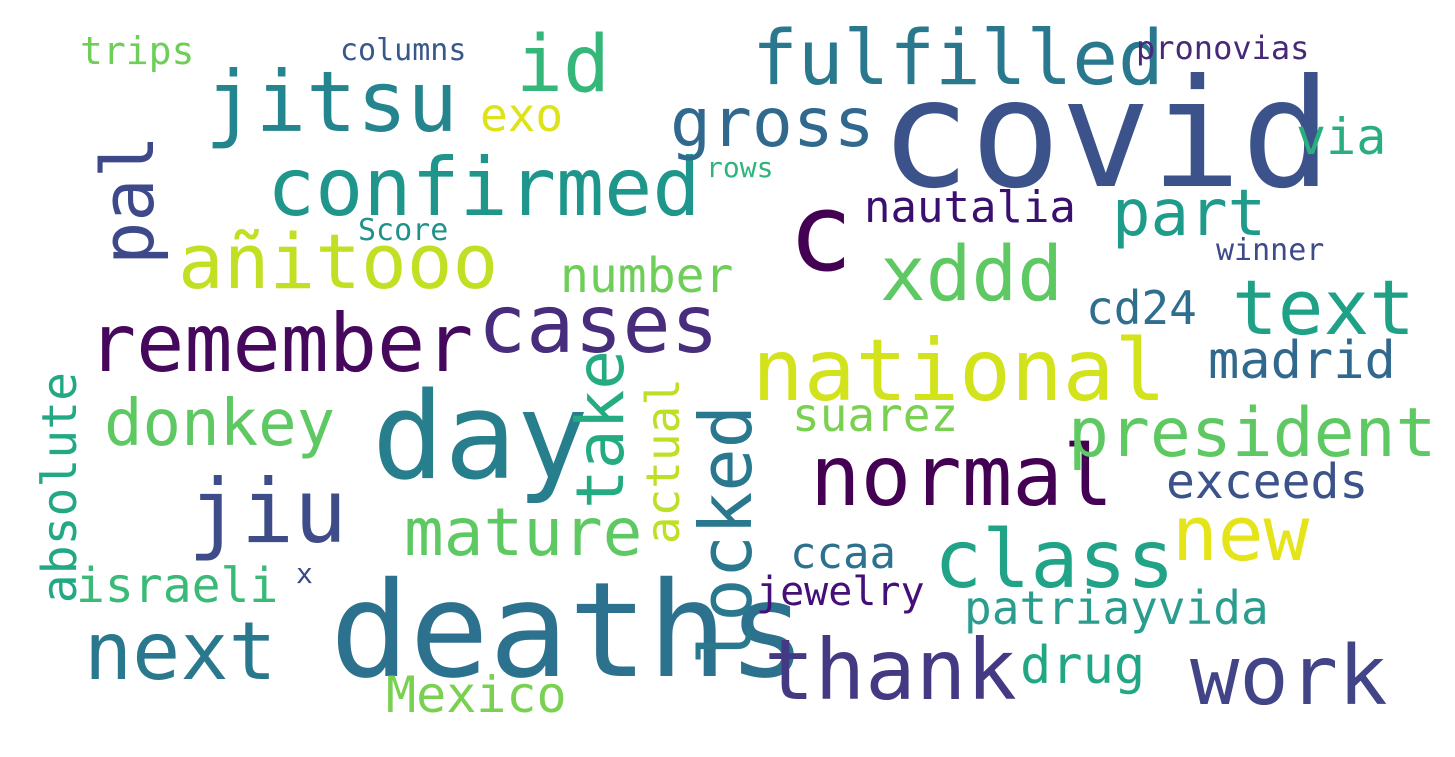 Image resolution: width=1455 pixels, height=757 pixels. Describe the element at coordinates (1141, 308) in the screenshot. I see `word-cd24: cd24` at that location.